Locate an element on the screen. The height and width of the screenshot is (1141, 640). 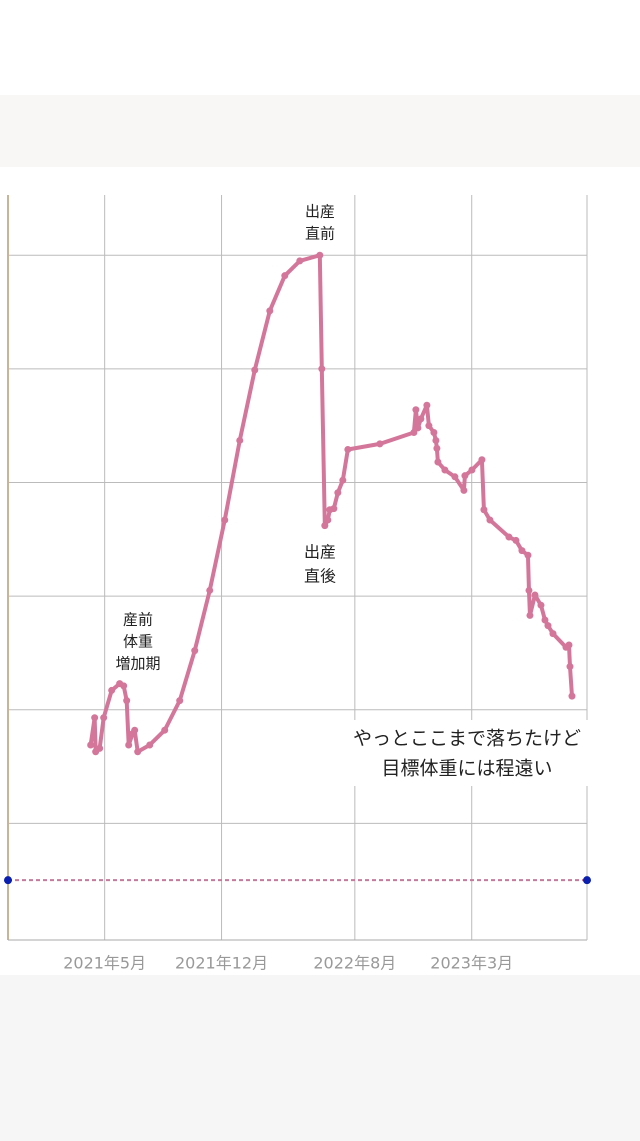
header-band is located at coordinates (320, 131).